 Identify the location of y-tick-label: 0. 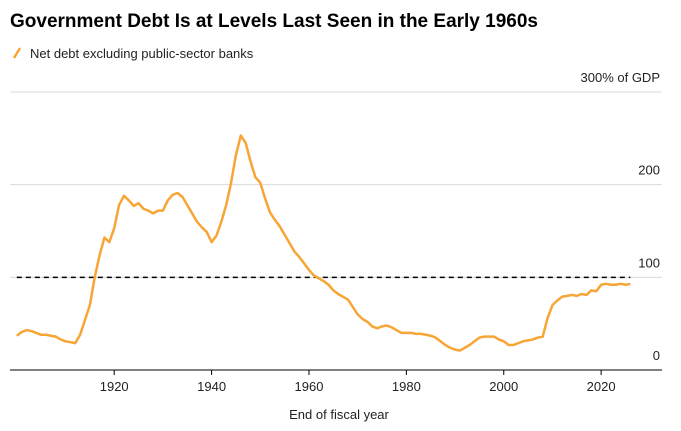
(656, 355).